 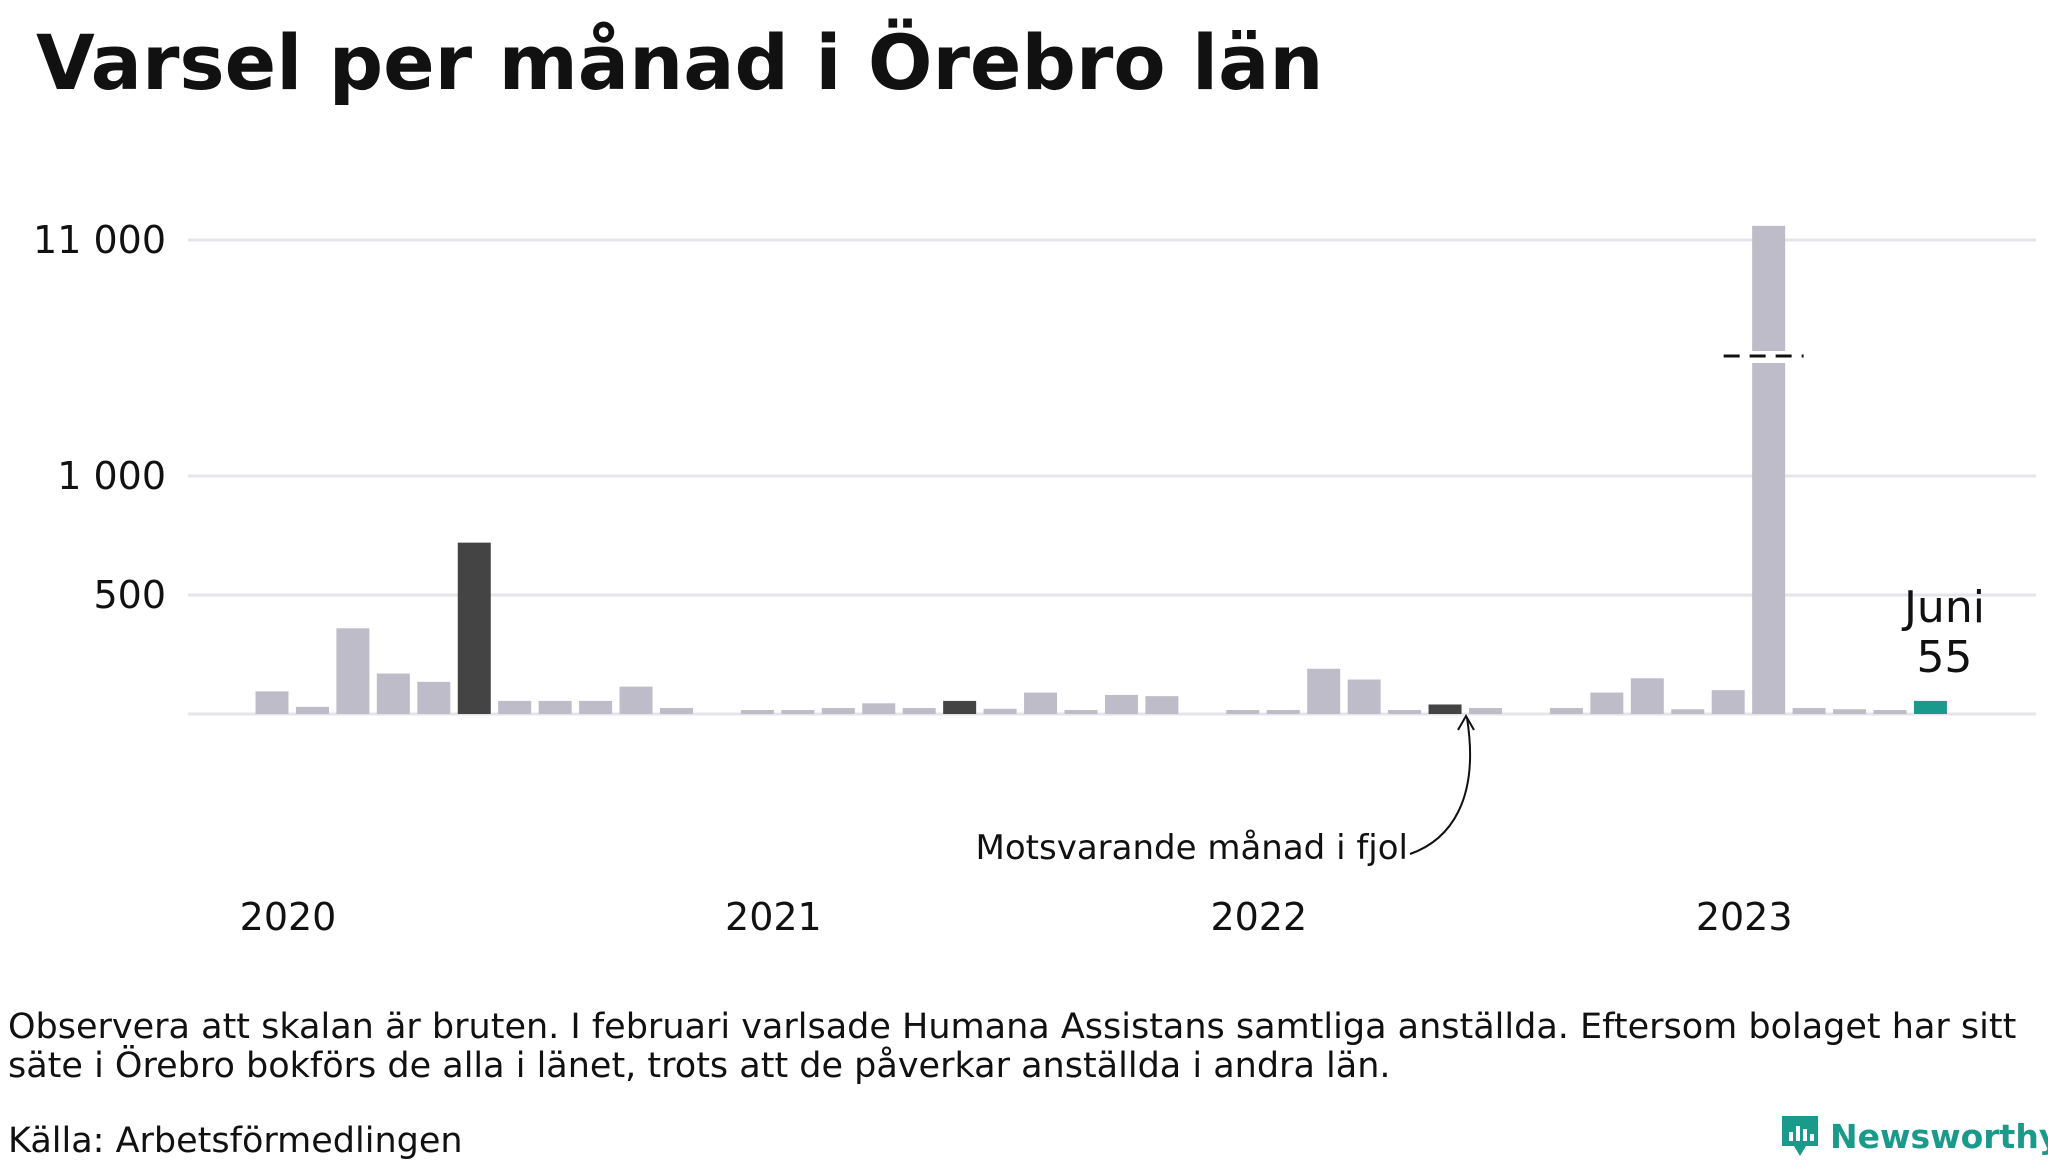 What do you see at coordinates (1769, 357) in the screenshot?
I see `scale-break-gap` at bounding box center [1769, 357].